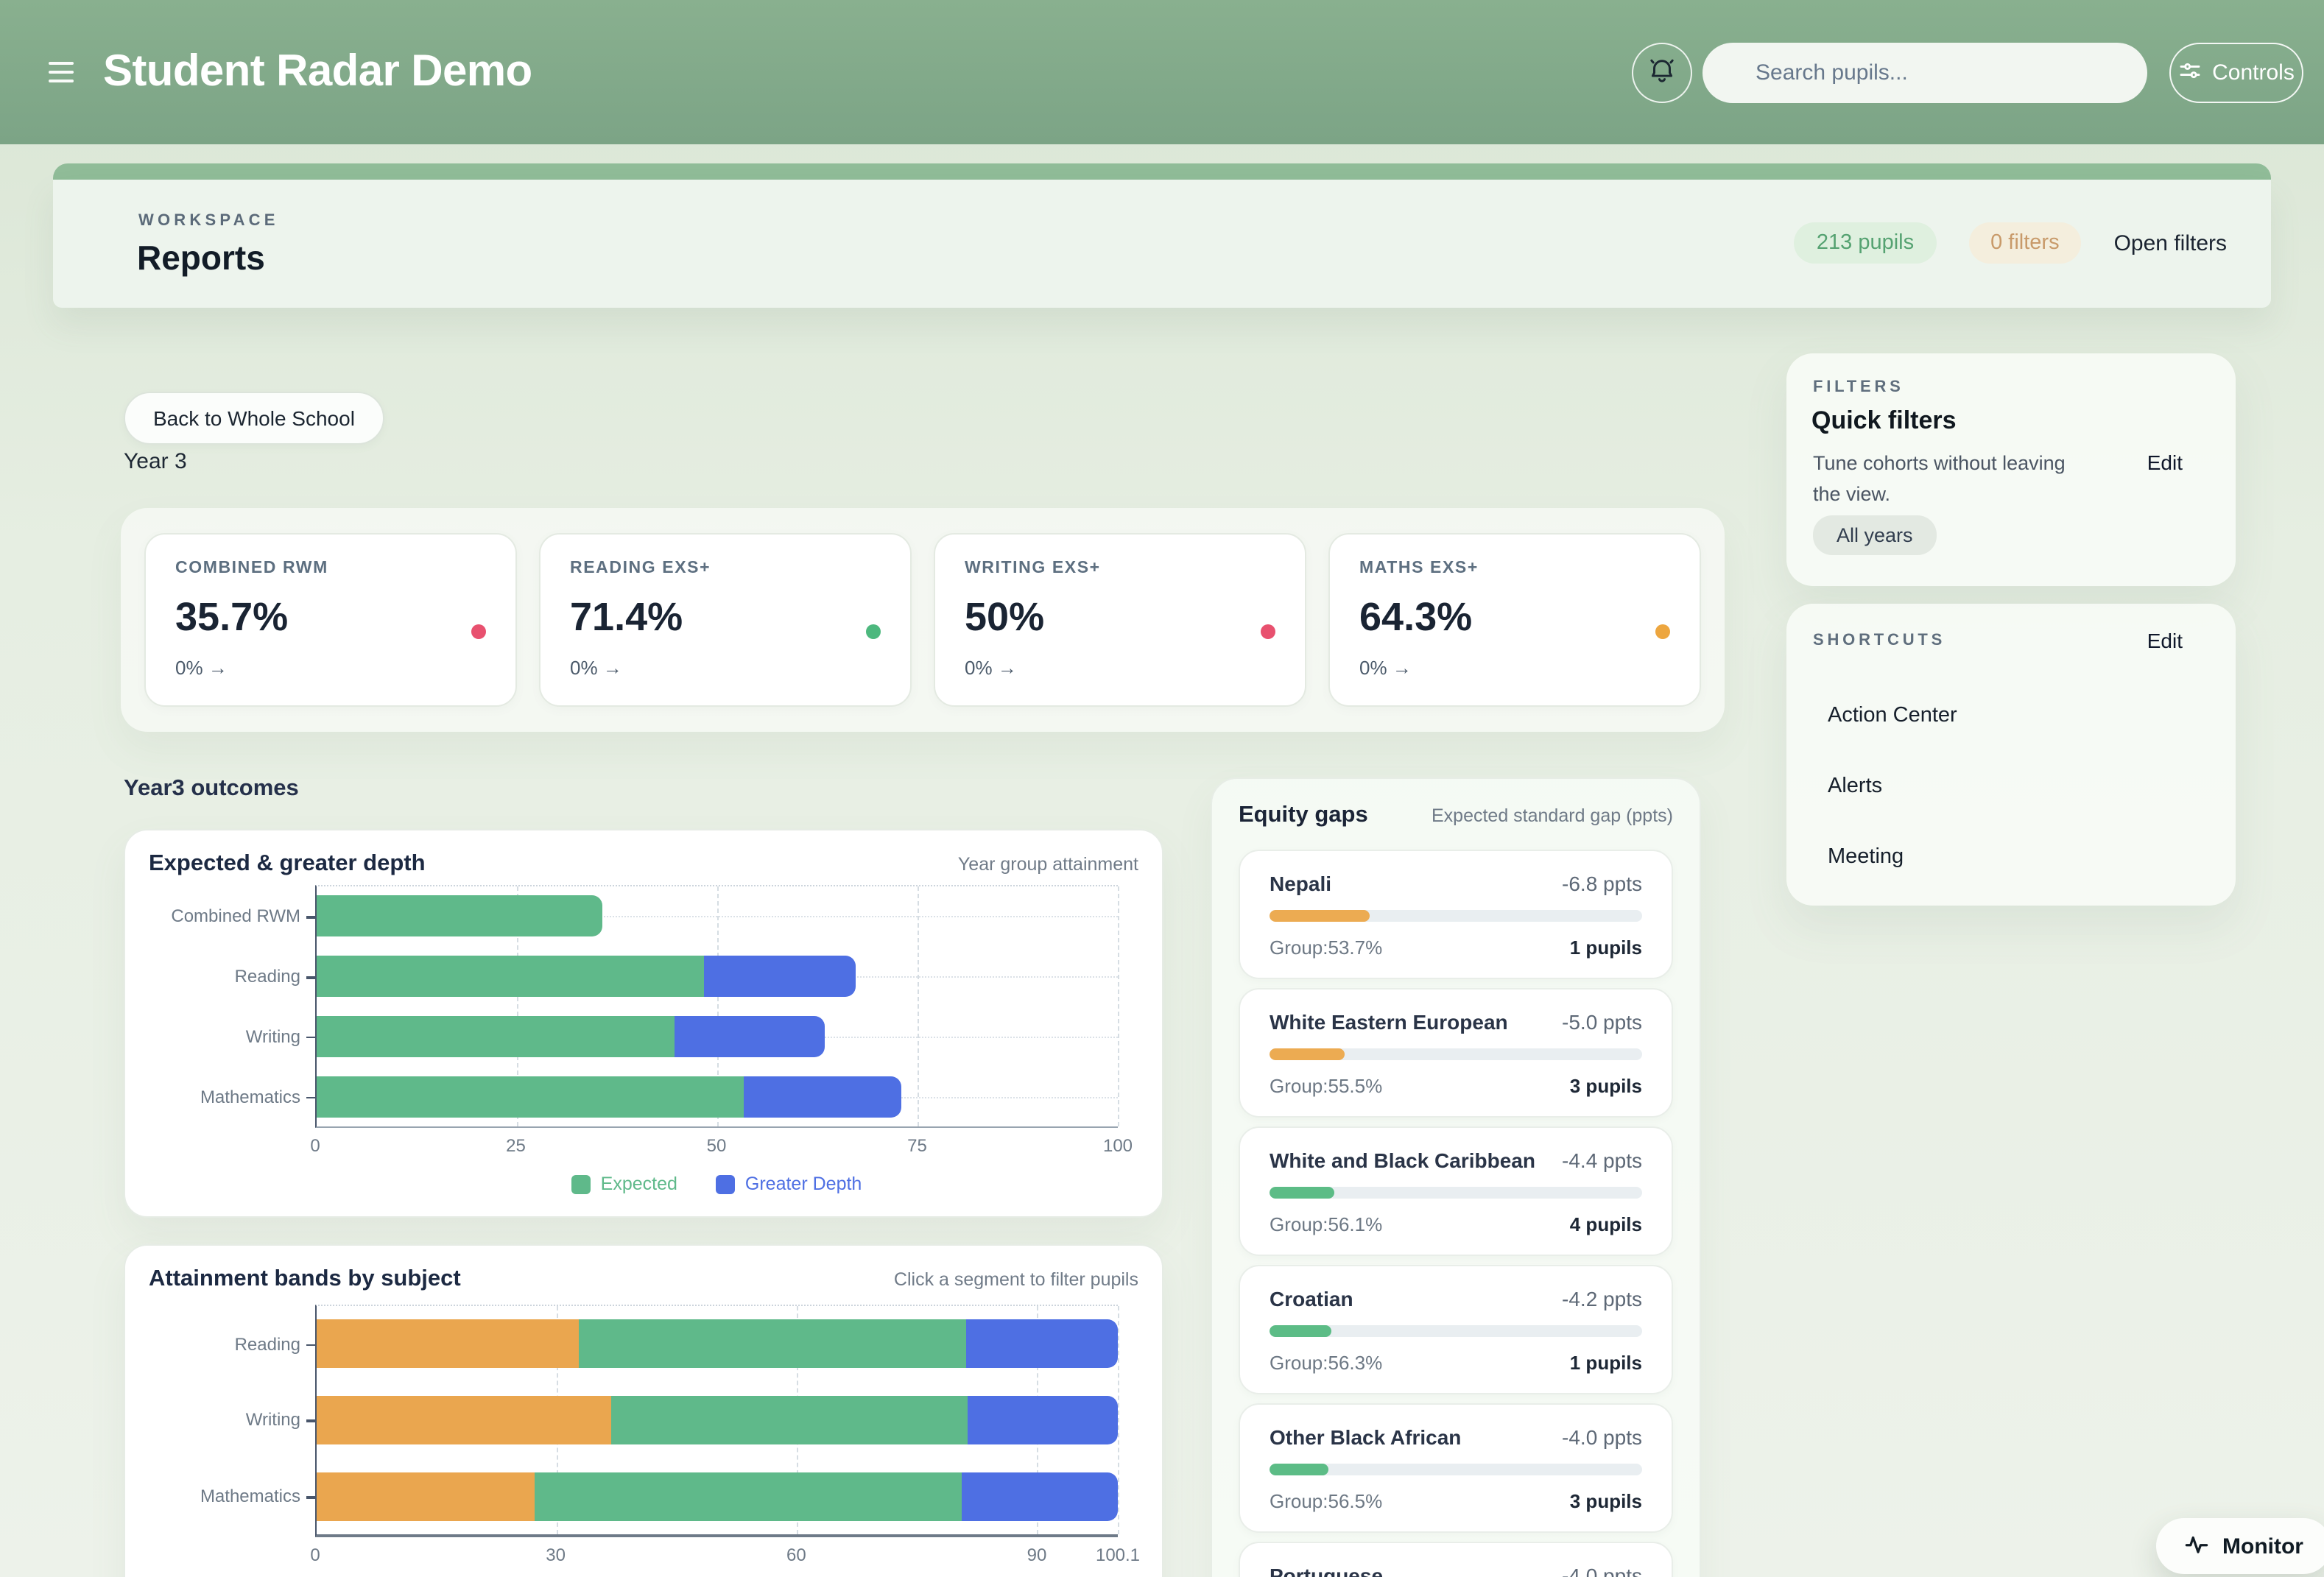  Describe the element at coordinates (331, 620) in the screenshot. I see `kpi-card-combined-rwm: COMBINED RWM 35.7% 0% →` at that location.